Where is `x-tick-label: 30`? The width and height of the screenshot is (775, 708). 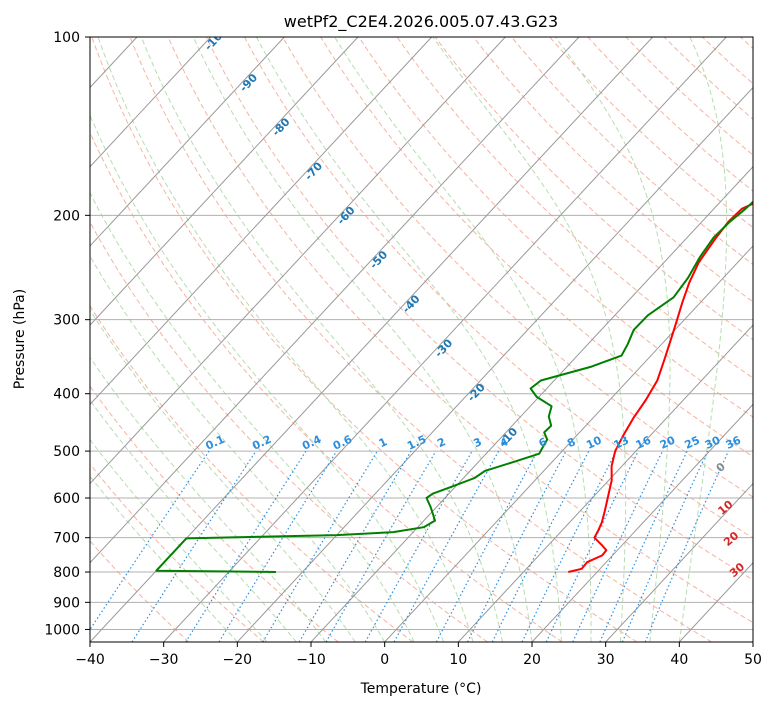 x-tick-label: 30 is located at coordinates (606, 660).